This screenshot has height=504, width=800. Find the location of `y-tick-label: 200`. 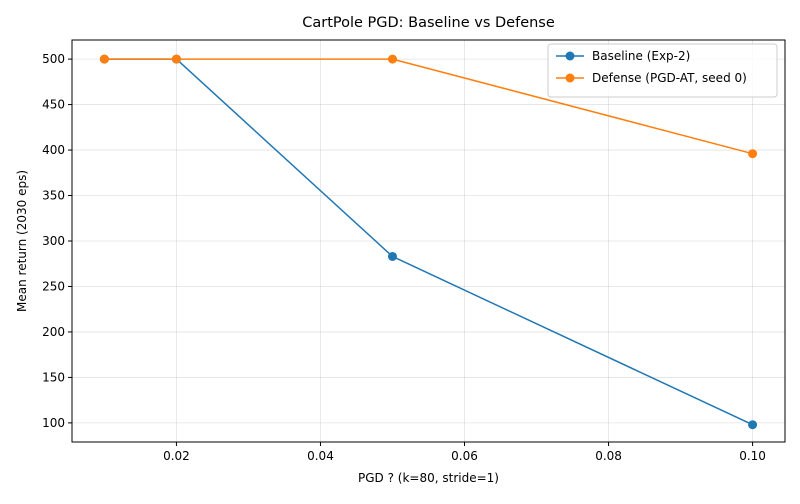

y-tick-label: 200 is located at coordinates (53, 332).